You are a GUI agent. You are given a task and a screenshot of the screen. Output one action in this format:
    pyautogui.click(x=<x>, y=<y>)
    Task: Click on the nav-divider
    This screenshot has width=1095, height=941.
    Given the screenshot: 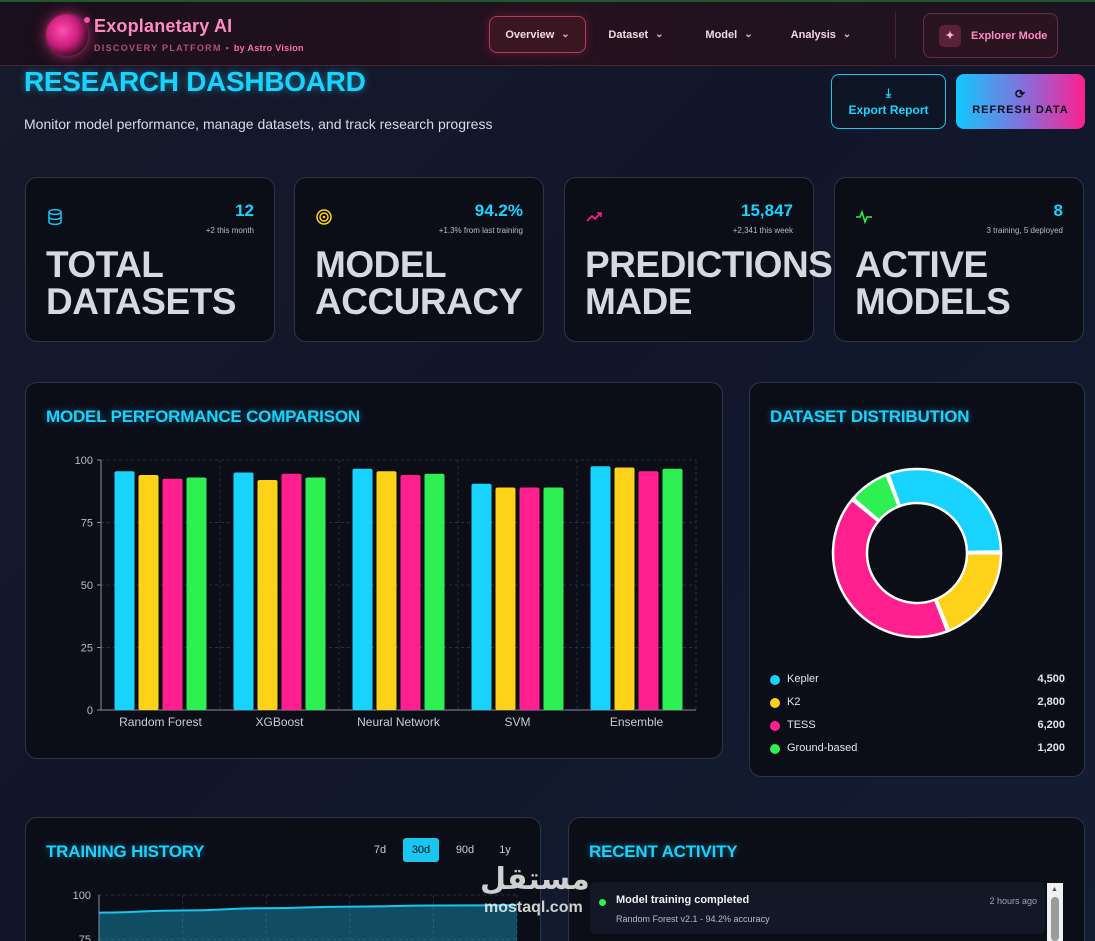 What is the action you would take?
    pyautogui.click(x=895, y=35)
    